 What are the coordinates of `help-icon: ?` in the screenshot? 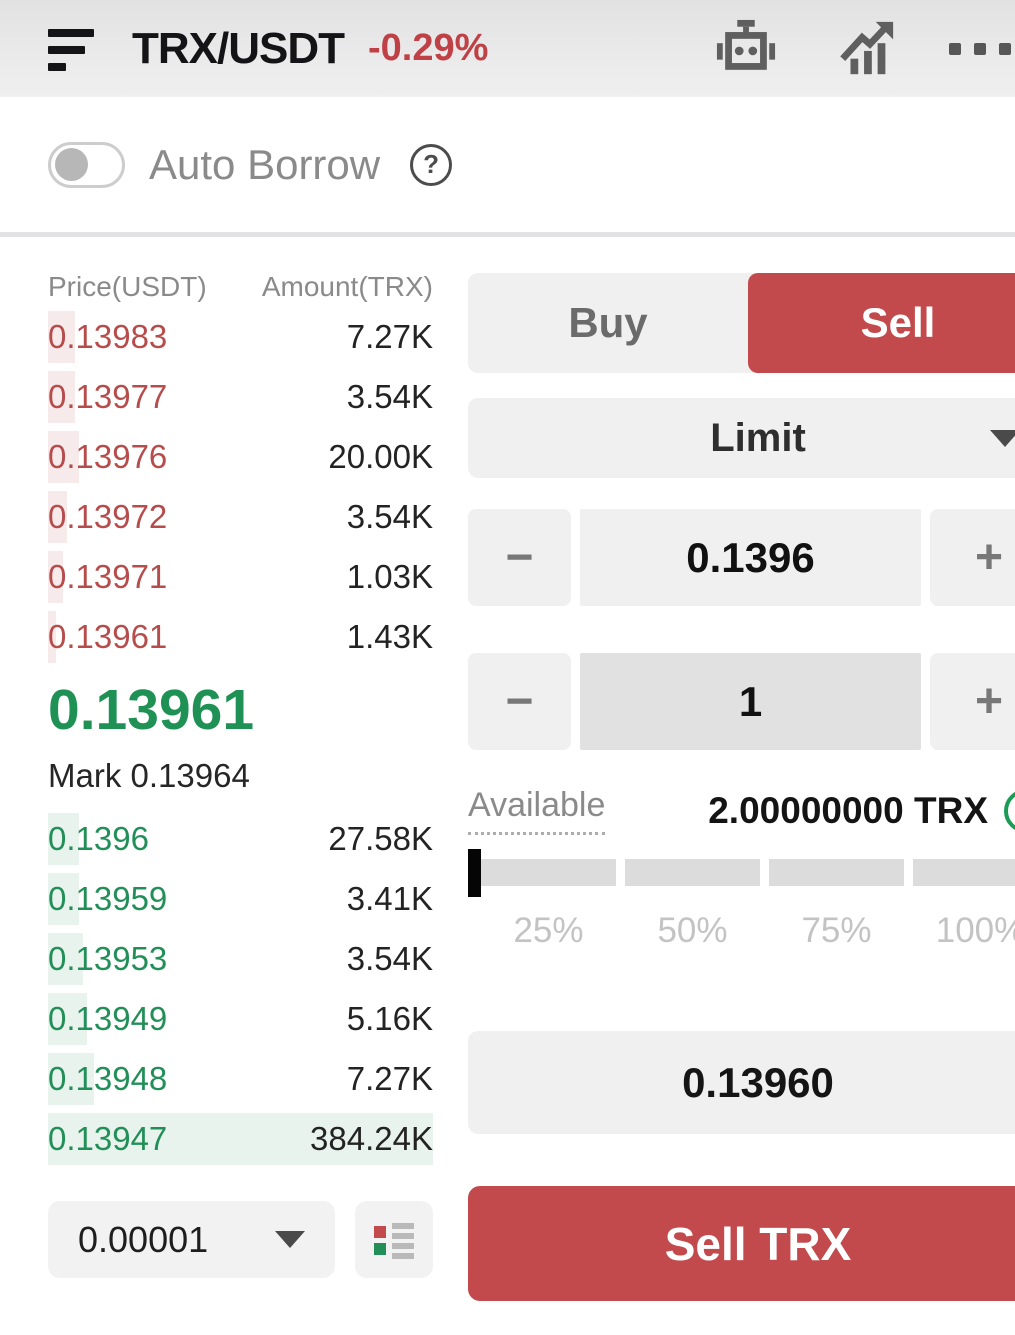 It's located at (431, 164).